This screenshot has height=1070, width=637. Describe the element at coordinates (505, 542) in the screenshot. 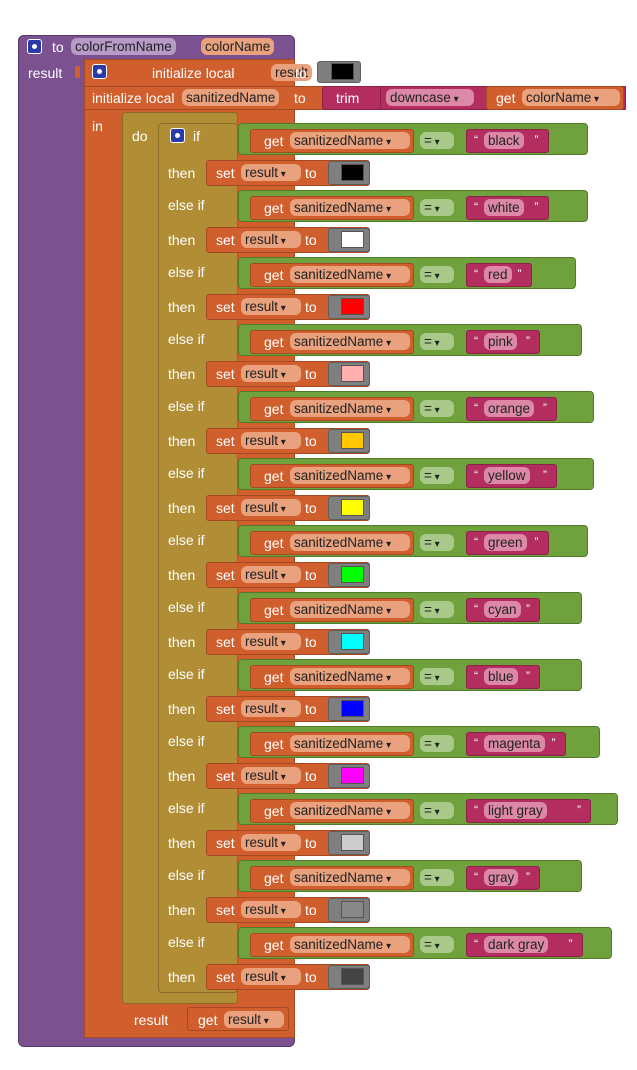

I see `color-name-text-field: green` at that location.